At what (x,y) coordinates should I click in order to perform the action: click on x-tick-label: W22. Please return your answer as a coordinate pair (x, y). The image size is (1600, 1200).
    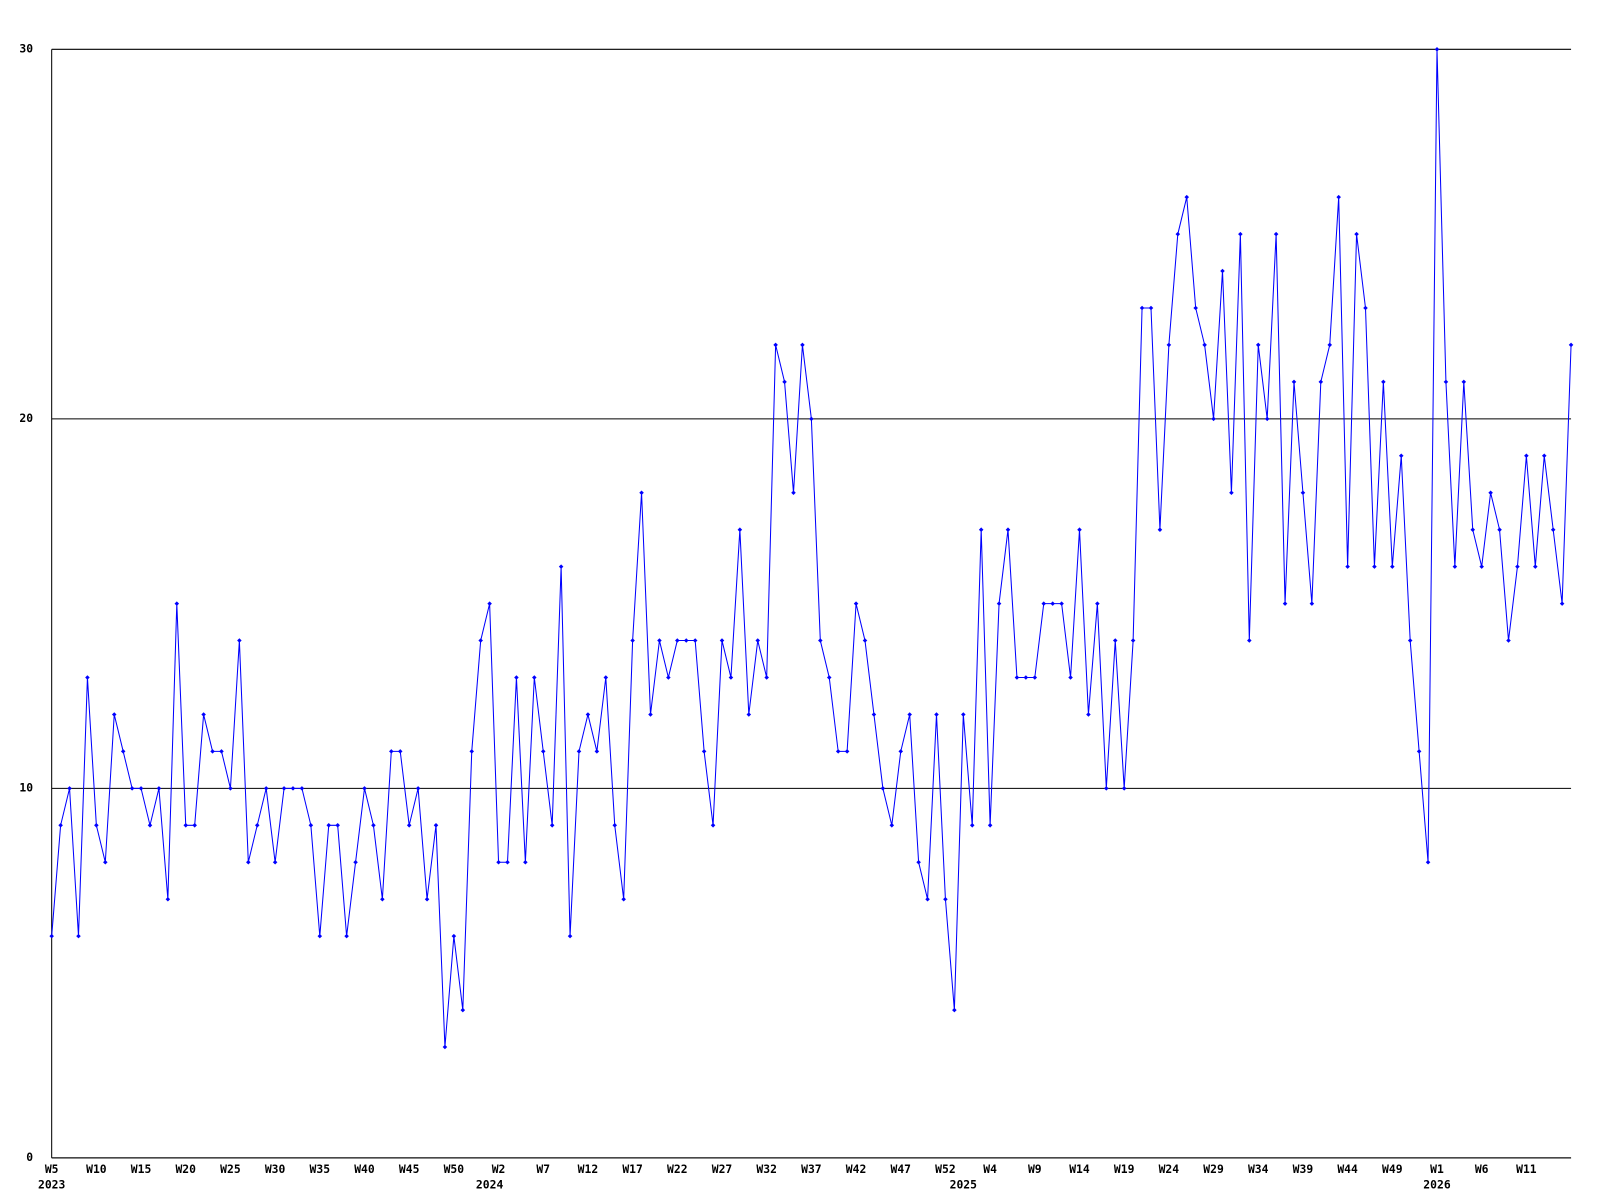
    Looking at the image, I should click on (677, 1169).